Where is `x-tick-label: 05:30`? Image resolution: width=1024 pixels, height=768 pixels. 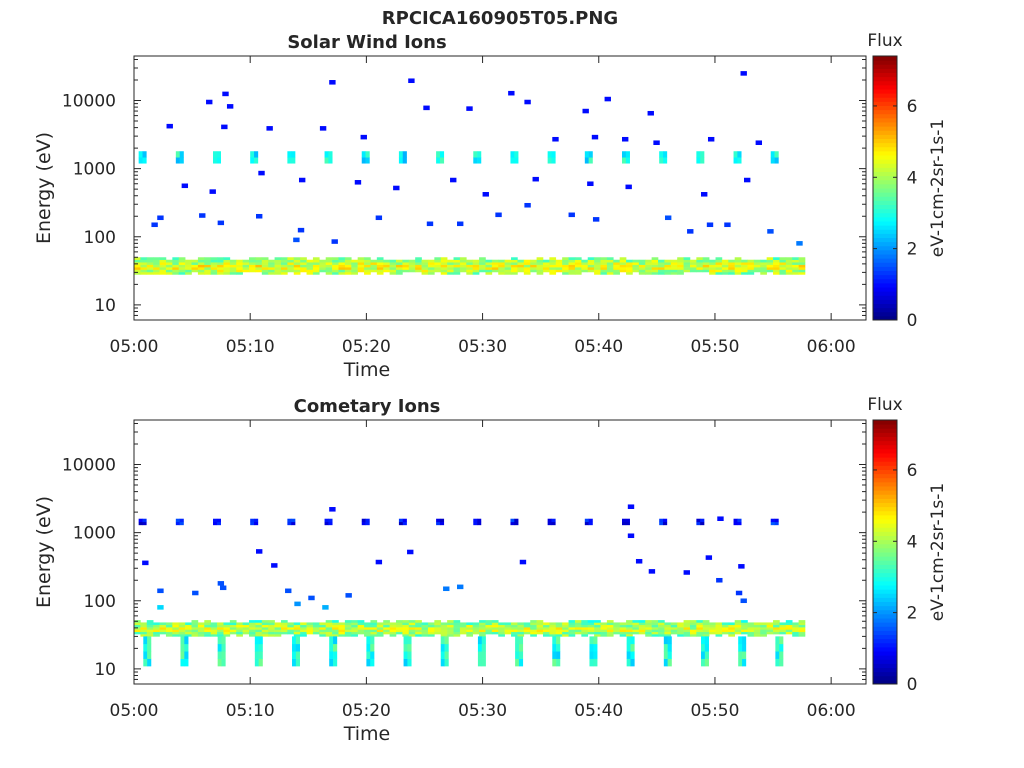
x-tick-label: 05:30 is located at coordinates (482, 347).